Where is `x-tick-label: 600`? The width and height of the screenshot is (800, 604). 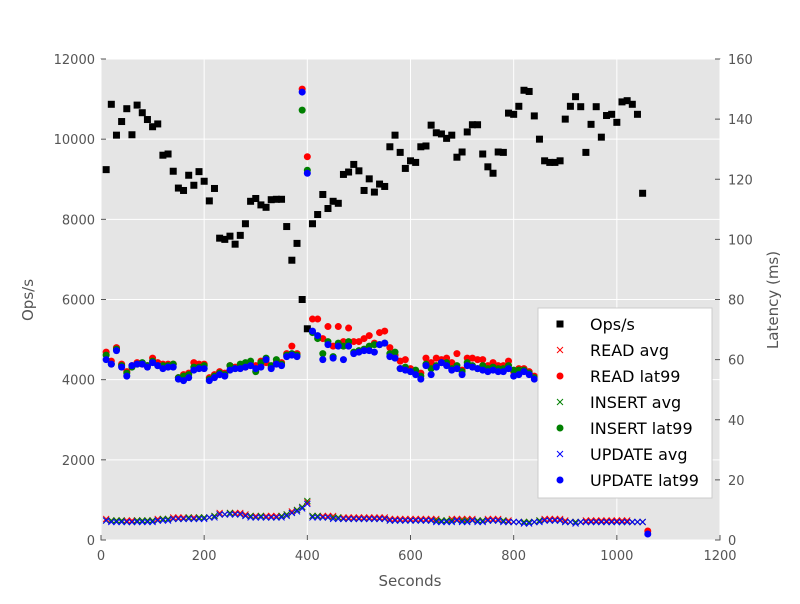 x-tick-label: 600 is located at coordinates (410, 556).